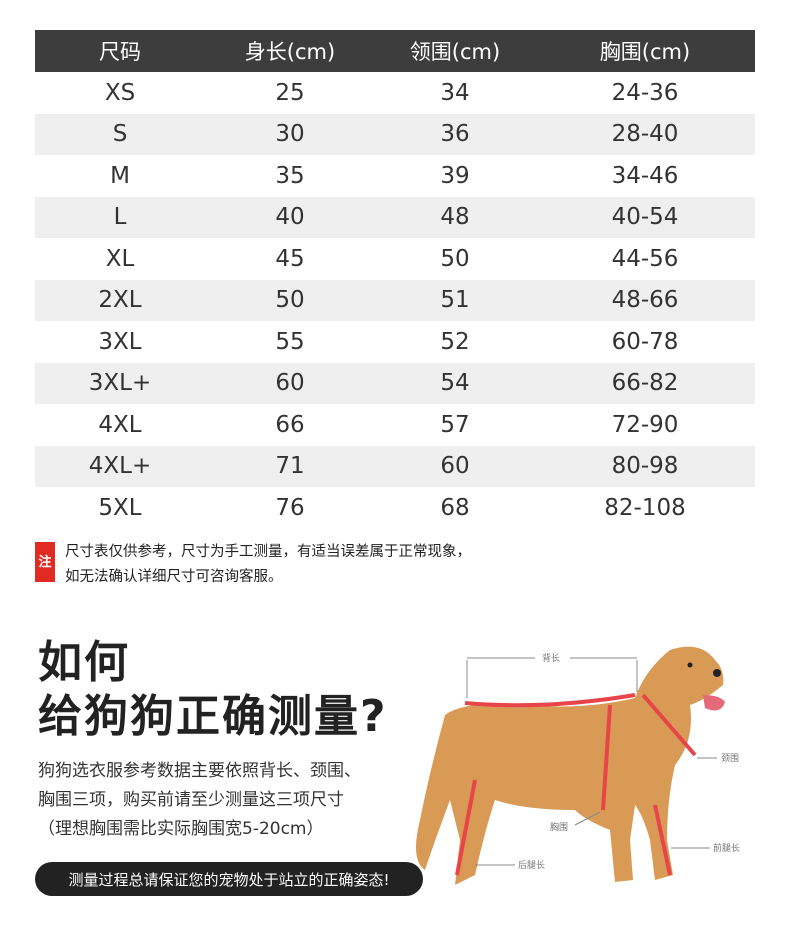 Image resolution: width=790 pixels, height=926 pixels. What do you see at coordinates (531, 865) in the screenshot?
I see `label-hind-leg: 后腿长` at bounding box center [531, 865].